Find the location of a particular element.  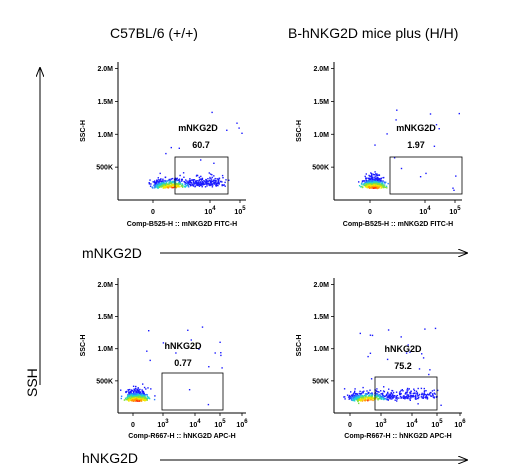

event-cloud is located at coordinates (409, 150).